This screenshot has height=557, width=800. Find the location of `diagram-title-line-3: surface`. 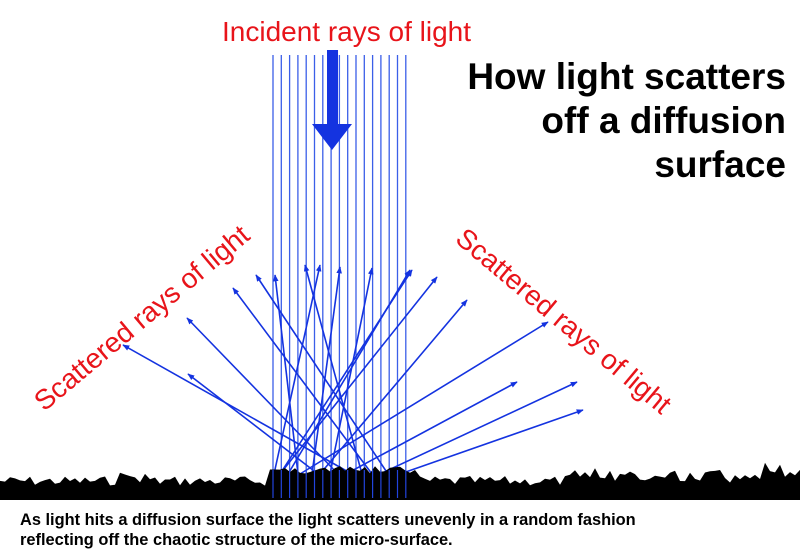

diagram-title-line-3: surface is located at coordinates (720, 164).